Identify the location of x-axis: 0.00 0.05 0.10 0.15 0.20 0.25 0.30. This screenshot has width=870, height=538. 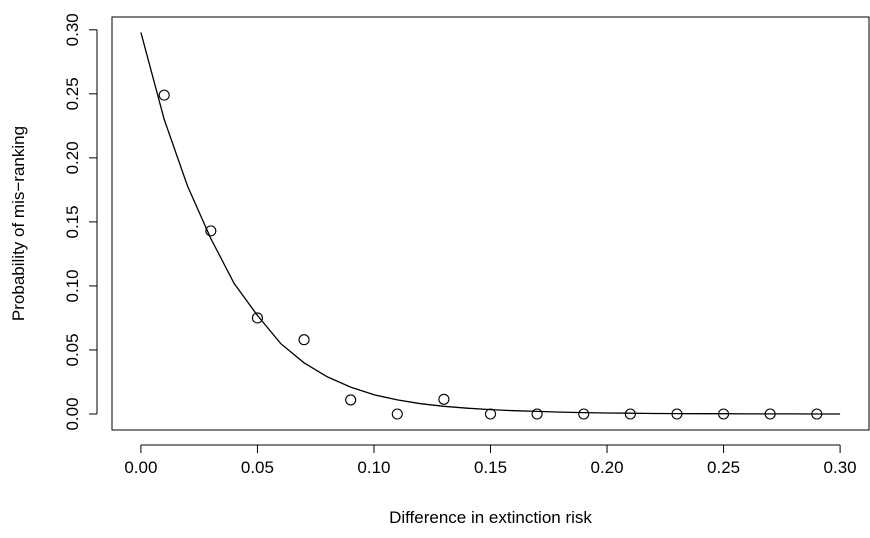
(490, 460).